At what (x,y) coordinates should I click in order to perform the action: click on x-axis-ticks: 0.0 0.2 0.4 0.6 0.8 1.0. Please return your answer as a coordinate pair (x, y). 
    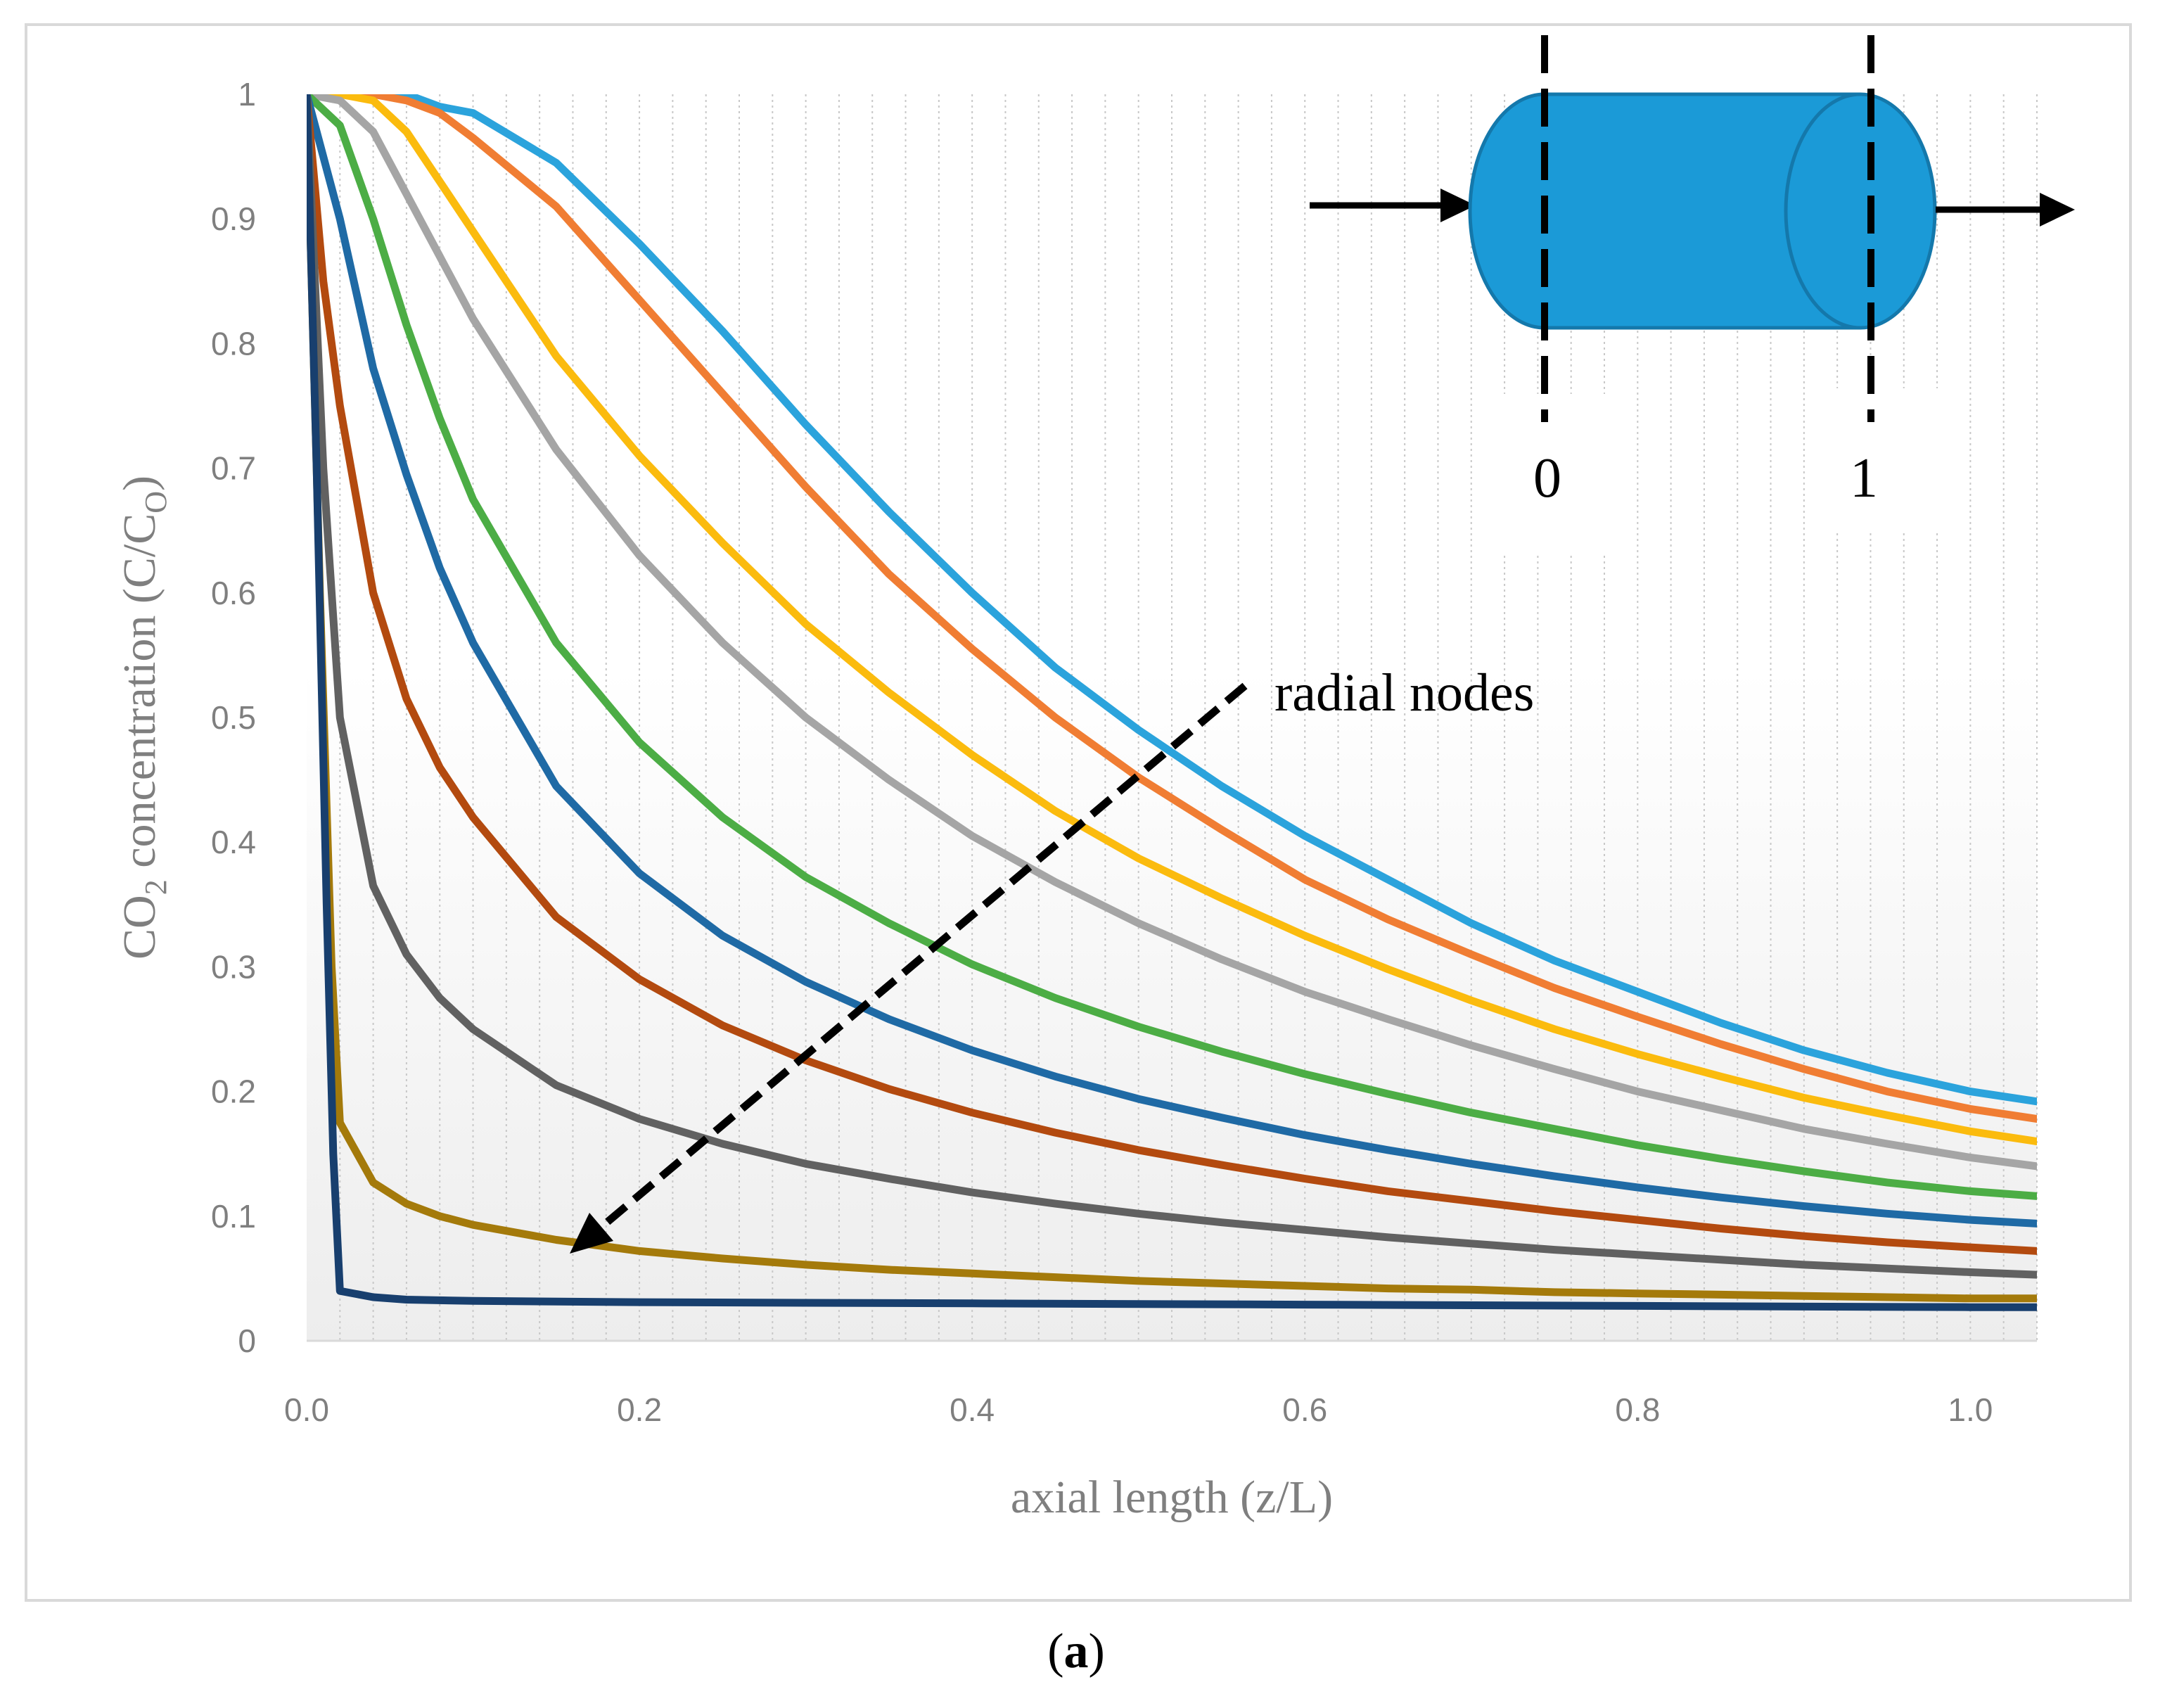
    Looking at the image, I should click on (1138, 1409).